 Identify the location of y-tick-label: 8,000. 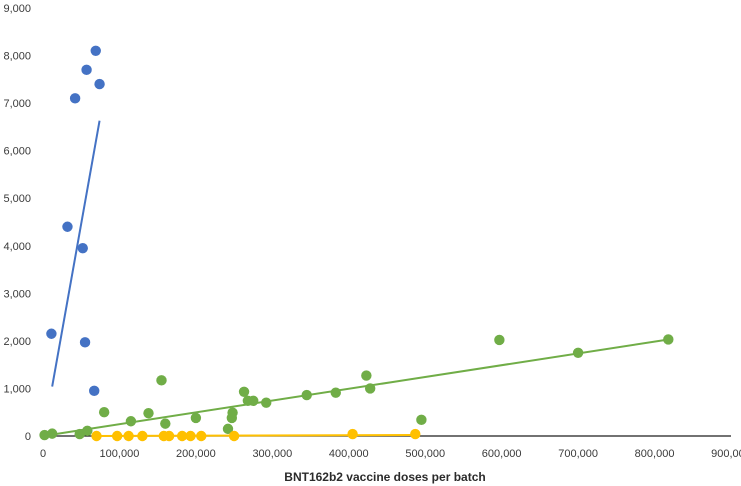
(17, 57).